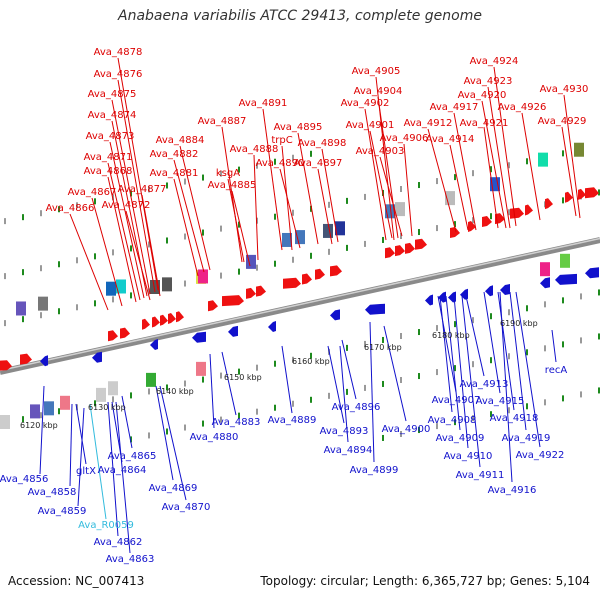  I want to click on gene-label: Ava_4893, so click(344, 431).